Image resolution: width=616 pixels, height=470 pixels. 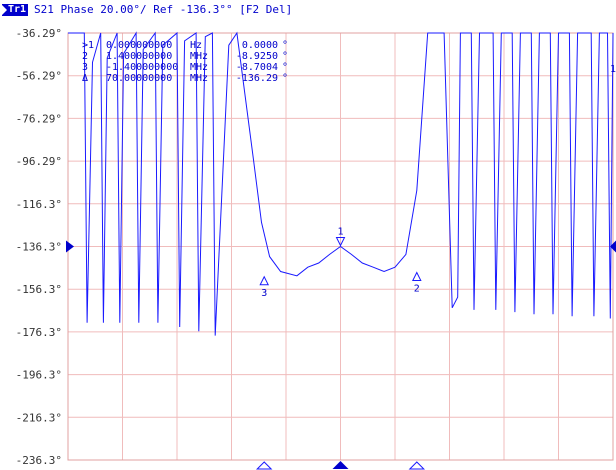 I want to click on marker-1-label: 1, so click(x=341, y=232).